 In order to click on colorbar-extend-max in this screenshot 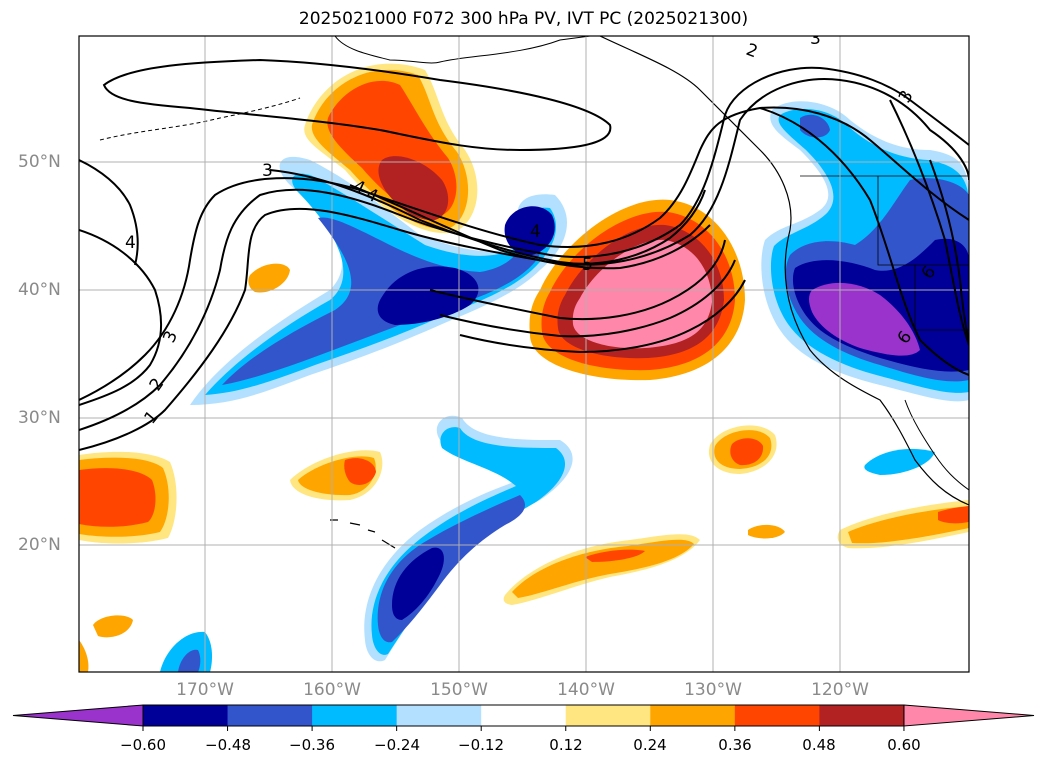, I will do `click(969, 715)`.